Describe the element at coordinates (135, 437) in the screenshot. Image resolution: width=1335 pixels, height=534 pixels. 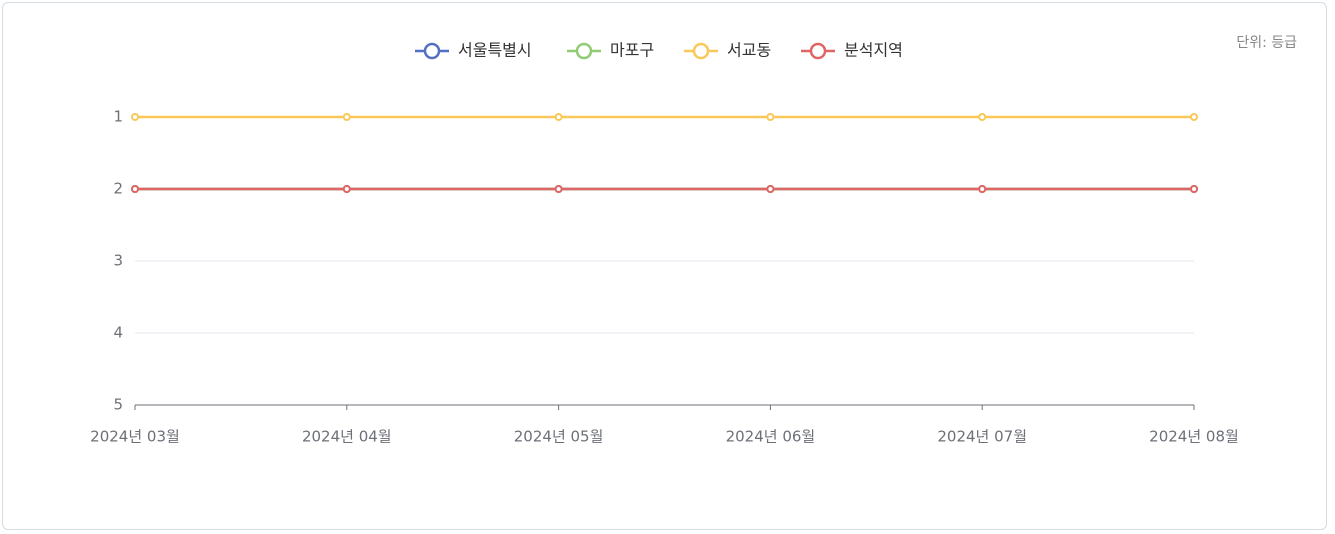
I see `x-tick-label: 2024년 03월` at that location.